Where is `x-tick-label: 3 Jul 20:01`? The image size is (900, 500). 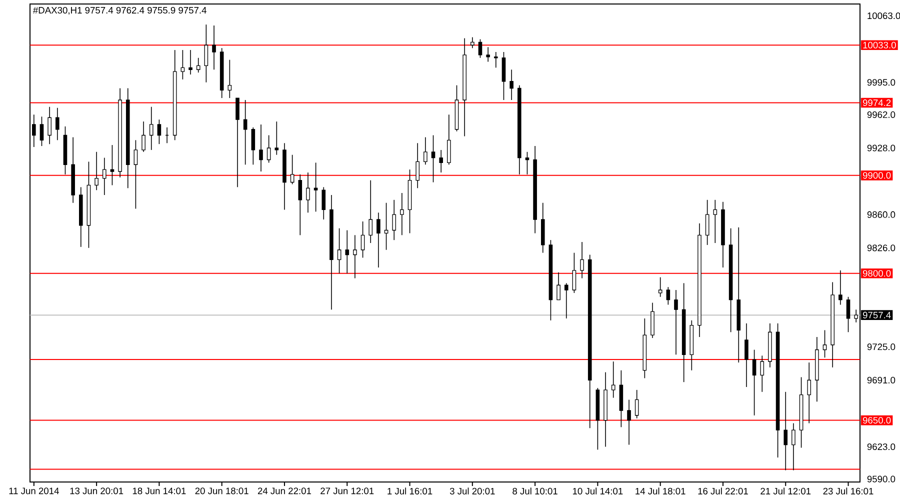
x-tick-label: 3 Jul 20:01 is located at coordinates (472, 491).